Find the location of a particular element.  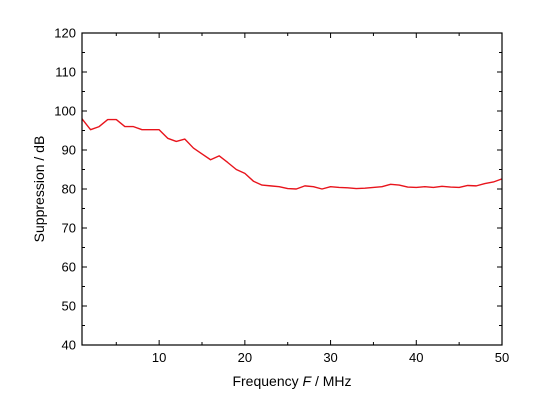

y-tick-label: 50 is located at coordinates (69, 306).